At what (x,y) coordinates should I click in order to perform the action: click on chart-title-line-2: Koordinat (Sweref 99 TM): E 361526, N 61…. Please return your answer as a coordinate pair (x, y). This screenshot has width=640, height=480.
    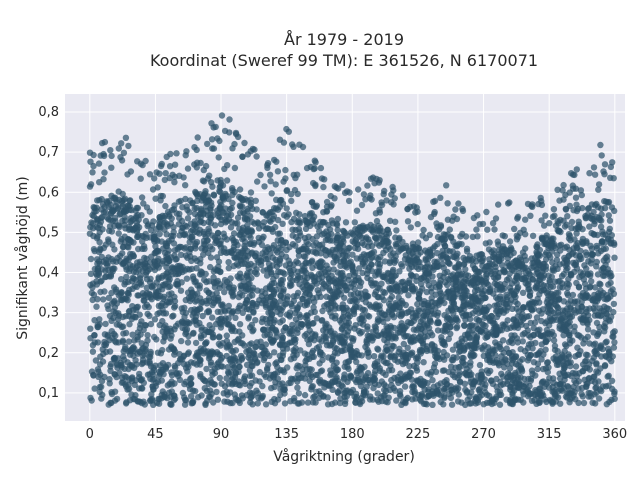
    Looking at the image, I should click on (344, 60).